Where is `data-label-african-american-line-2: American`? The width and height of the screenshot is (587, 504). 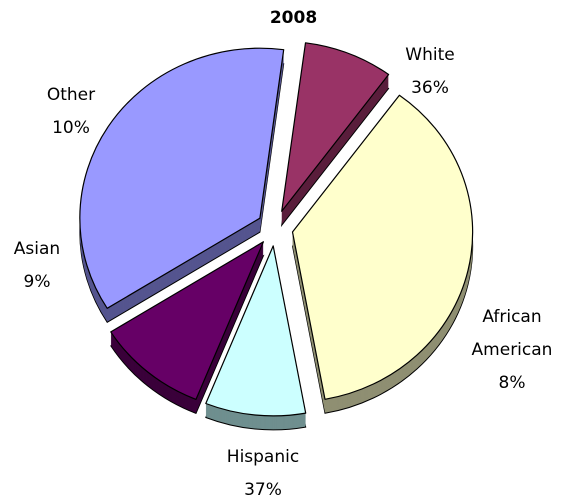 data-label-african-american-line-2: American is located at coordinates (512, 350).